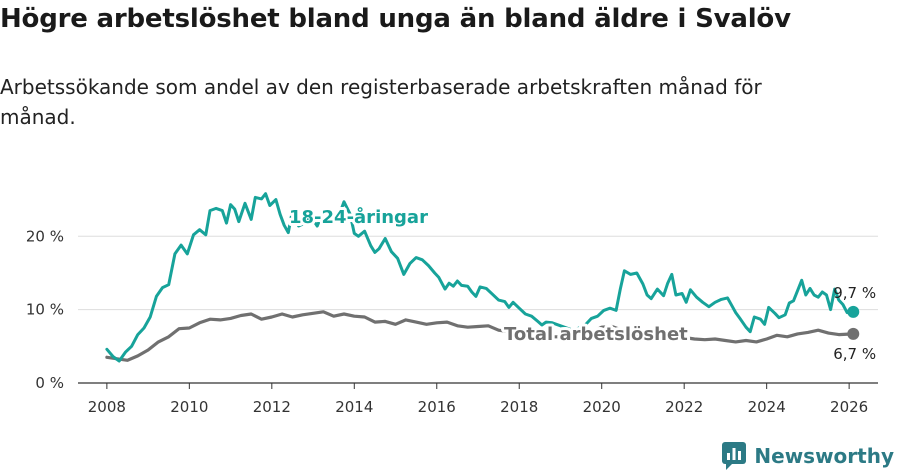 The height and width of the screenshot is (474, 900). I want to click on series-label-young: 18-24-åringar, so click(358, 217).